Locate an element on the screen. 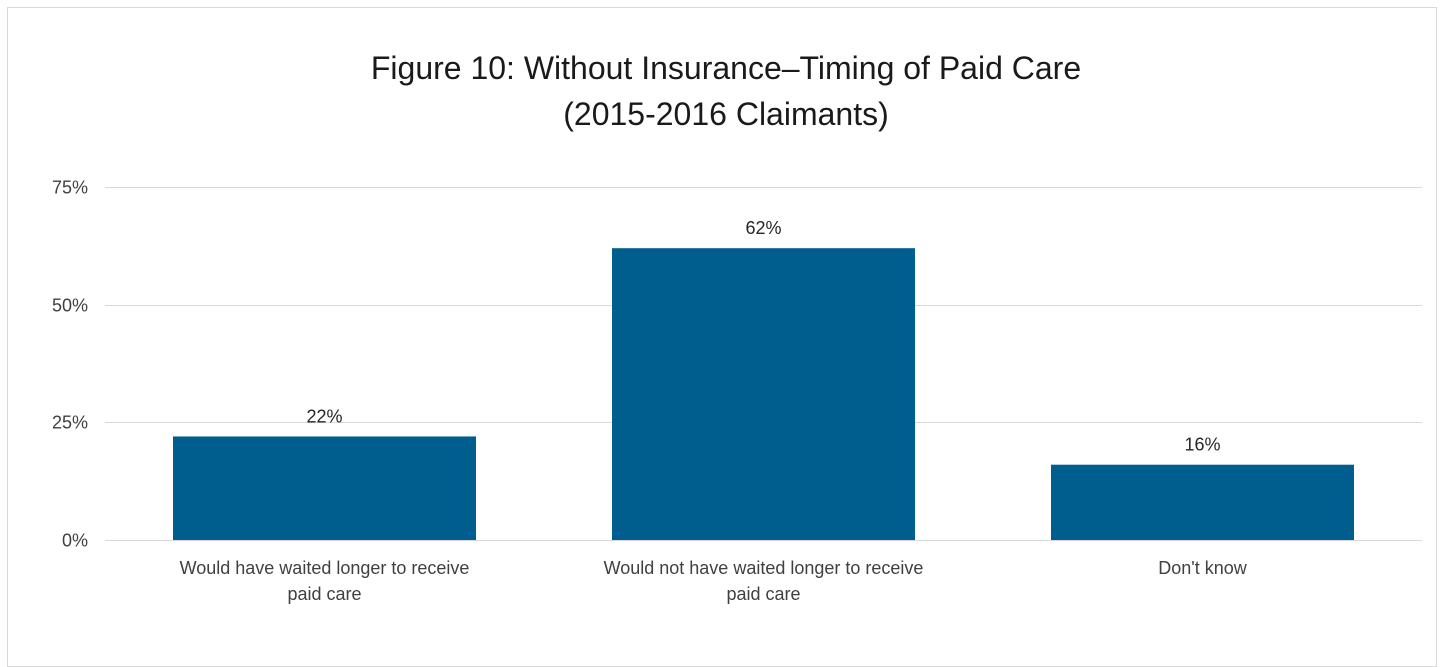  y-tick-label: 50% is located at coordinates (70, 306).